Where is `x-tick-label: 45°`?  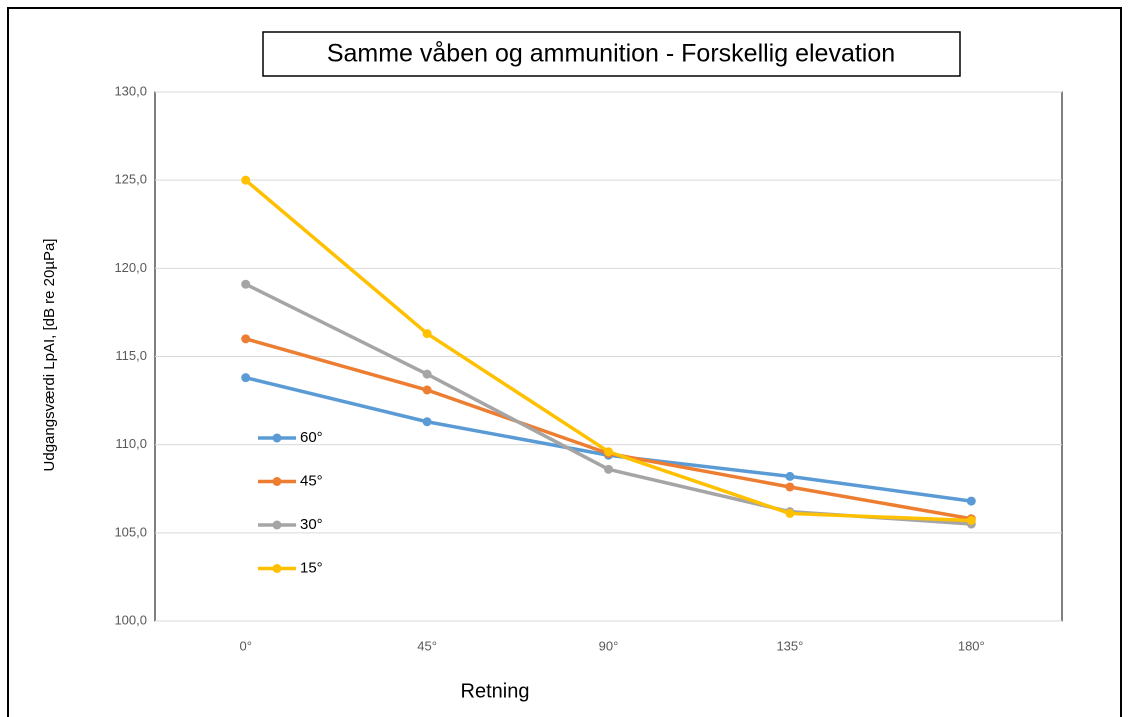
x-tick-label: 45° is located at coordinates (427, 645).